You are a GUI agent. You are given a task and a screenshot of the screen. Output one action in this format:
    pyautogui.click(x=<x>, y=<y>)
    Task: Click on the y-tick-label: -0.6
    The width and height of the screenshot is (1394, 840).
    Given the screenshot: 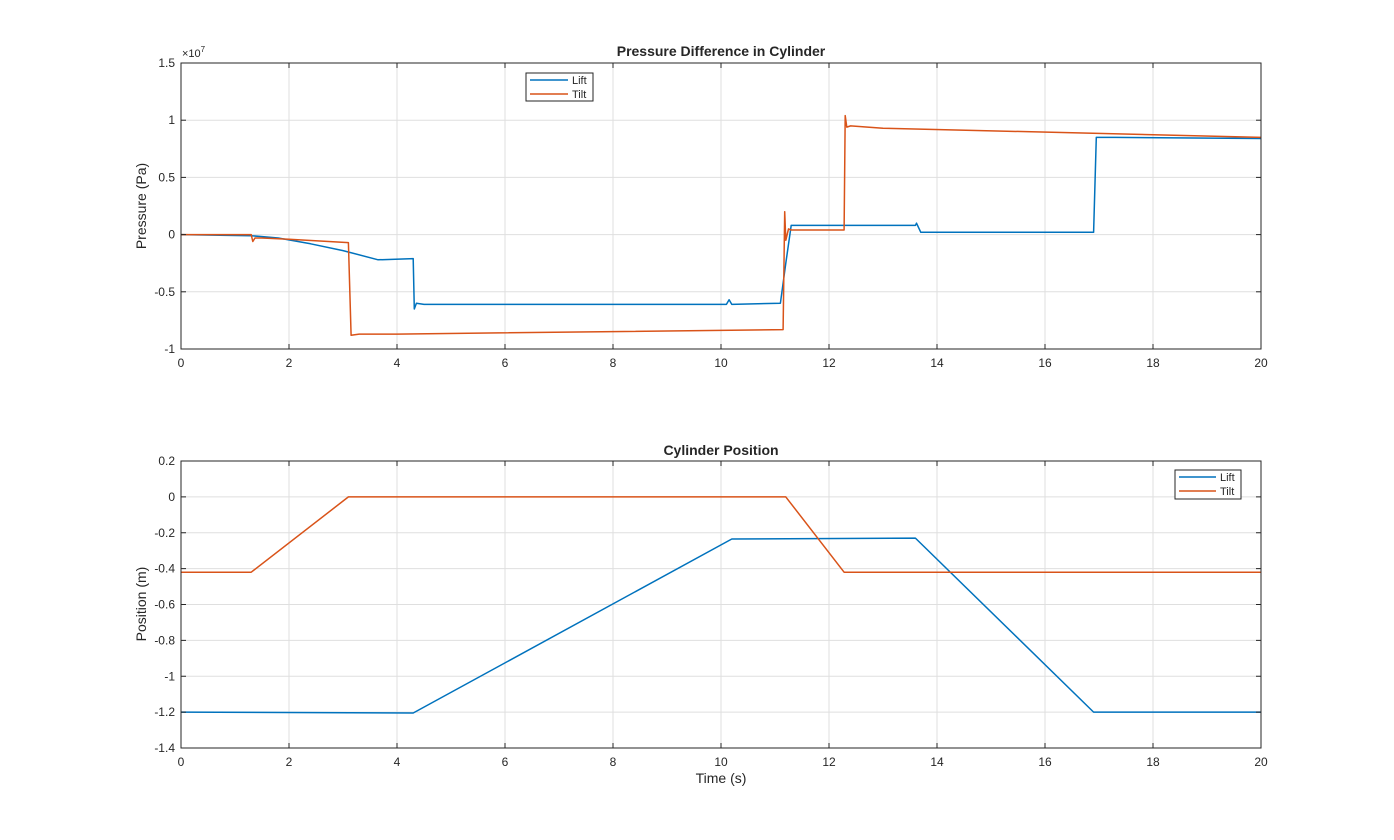 What is the action you would take?
    pyautogui.click(x=164, y=605)
    